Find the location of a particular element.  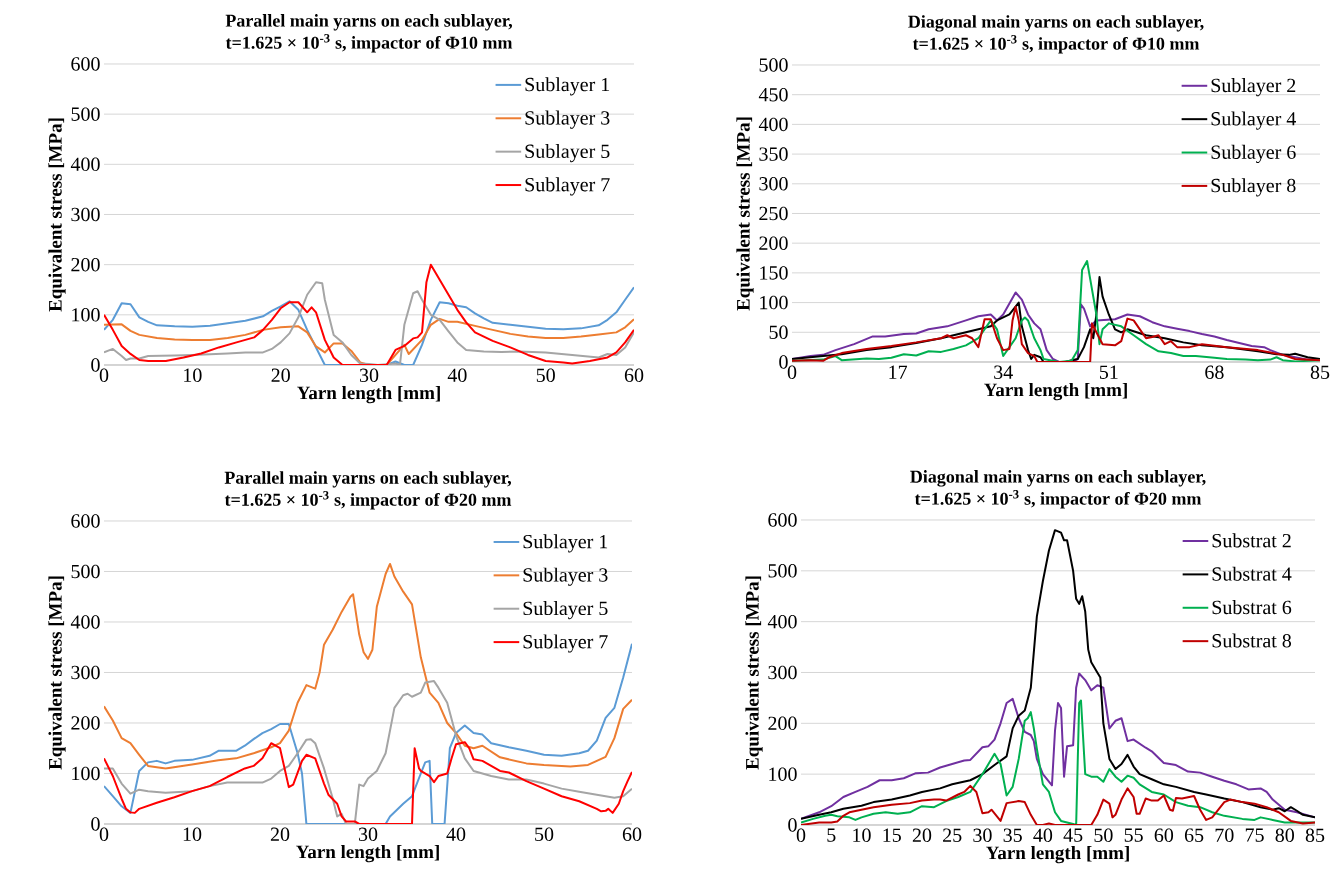

y-tick-label: 50 is located at coordinates (778, 332).